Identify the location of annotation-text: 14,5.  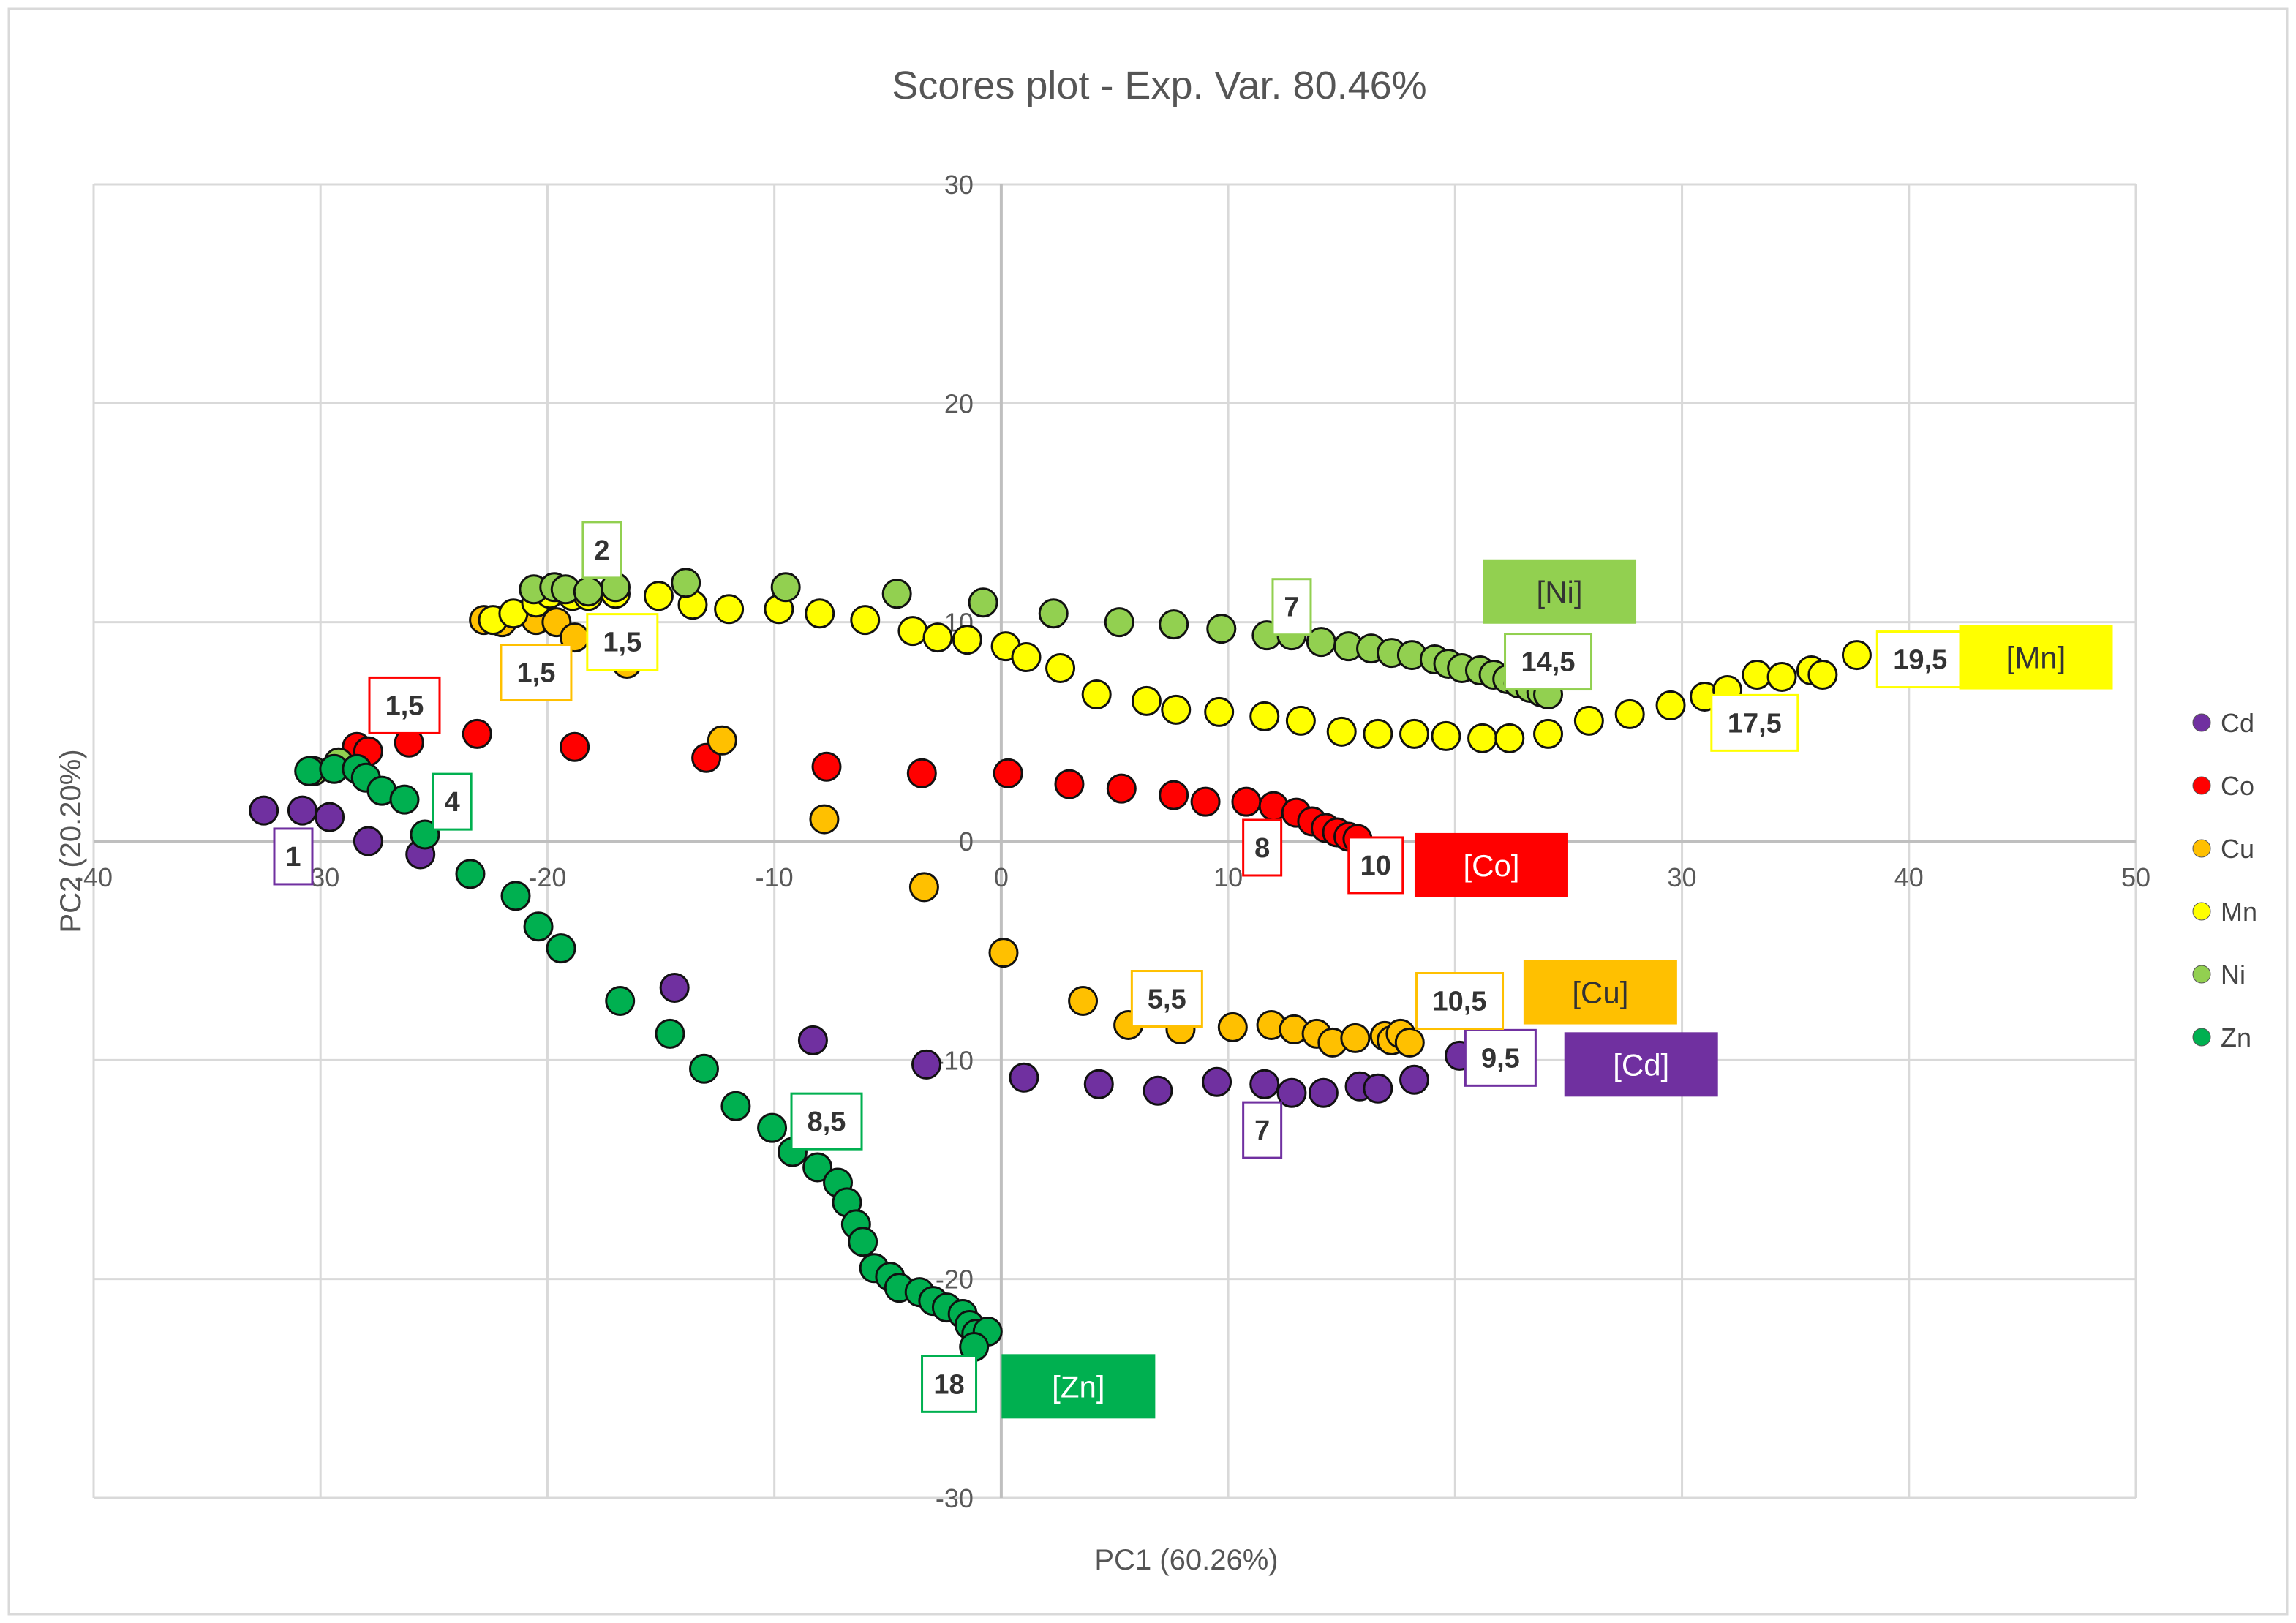
(1548, 662).